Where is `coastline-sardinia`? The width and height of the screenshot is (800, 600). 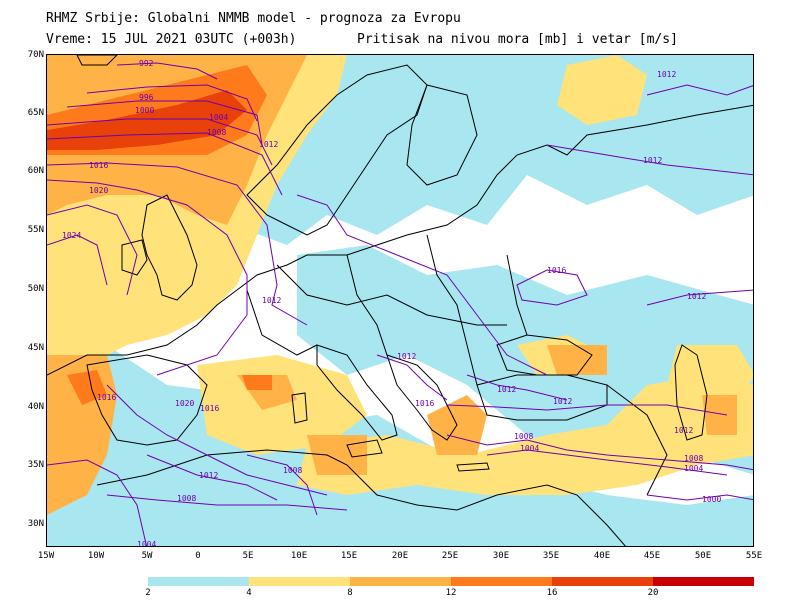 coastline-sardinia is located at coordinates (299, 408).